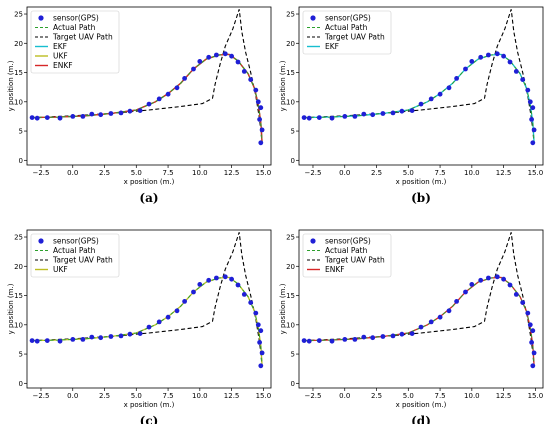 This screenshot has width=550, height=428. What do you see at coordinates (11, 308) in the screenshot?
I see `y-axis-label: y position (m.)` at bounding box center [11, 308].